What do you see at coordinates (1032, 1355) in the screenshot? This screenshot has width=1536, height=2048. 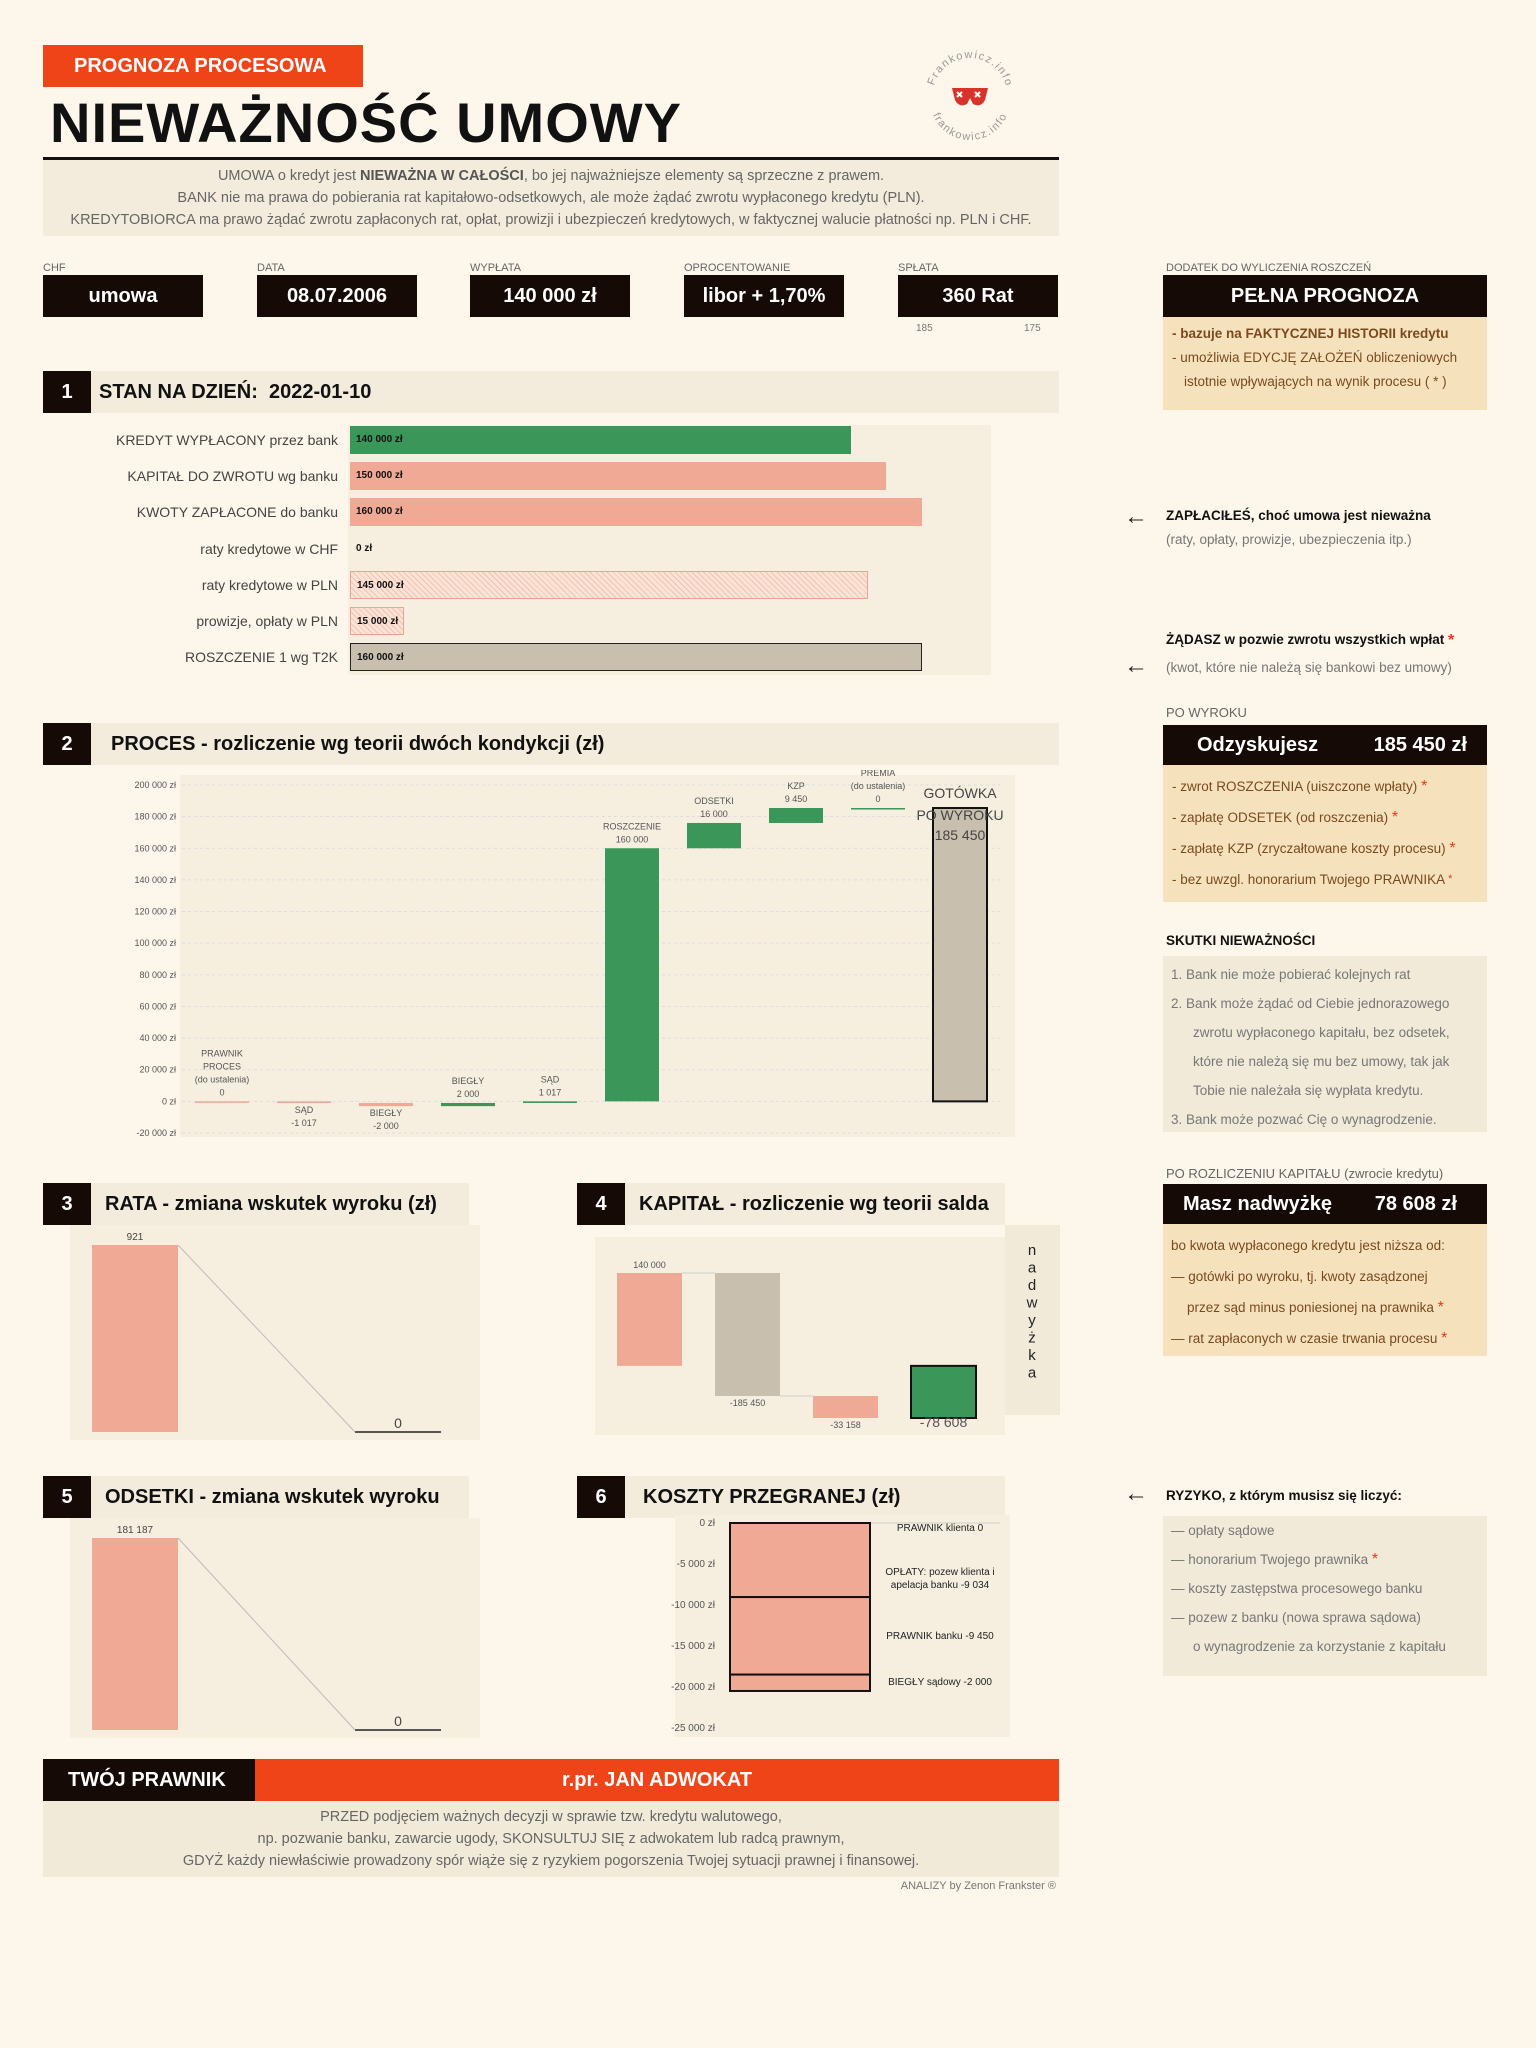 I see `nadwyzka-letter: k` at bounding box center [1032, 1355].